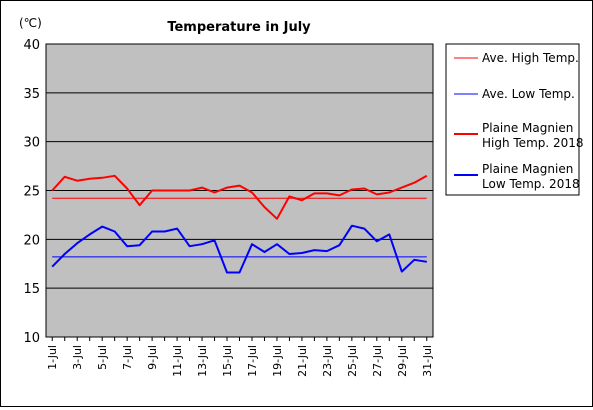 The image size is (593, 410). I want to click on x-tick-label: 7-Jul, so click(127, 357).